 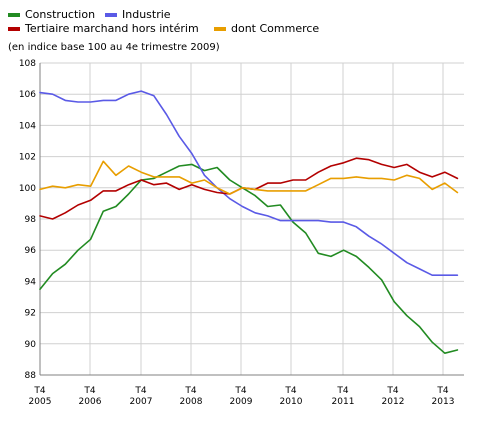 What do you see at coordinates (27, 158) in the screenshot?
I see `y-tick-label: 102` at bounding box center [27, 158].